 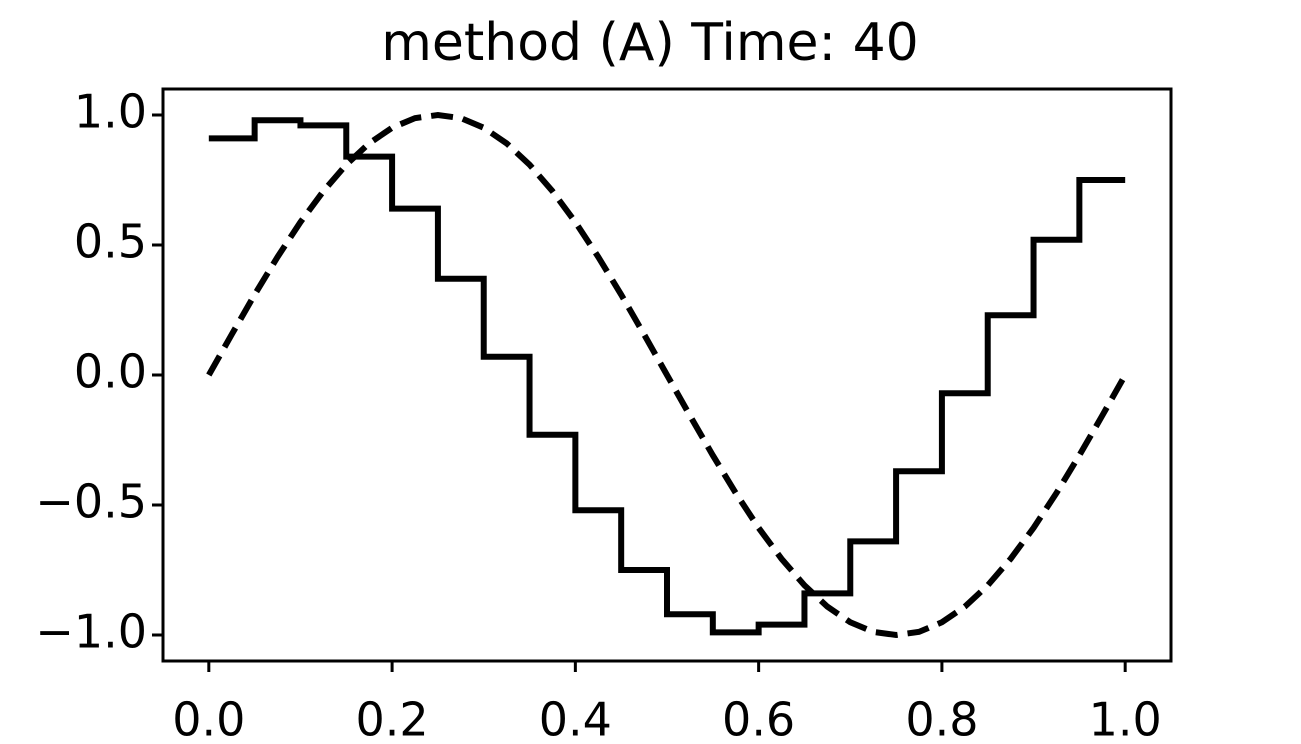 What do you see at coordinates (208, 718) in the screenshot?
I see `x-tick-label: 0.0` at bounding box center [208, 718].